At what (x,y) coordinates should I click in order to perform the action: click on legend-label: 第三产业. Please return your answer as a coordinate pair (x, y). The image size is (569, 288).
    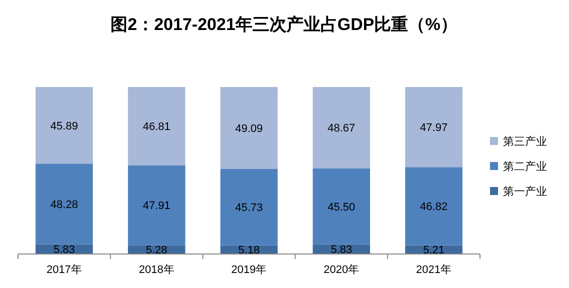
    Looking at the image, I should click on (525, 141).